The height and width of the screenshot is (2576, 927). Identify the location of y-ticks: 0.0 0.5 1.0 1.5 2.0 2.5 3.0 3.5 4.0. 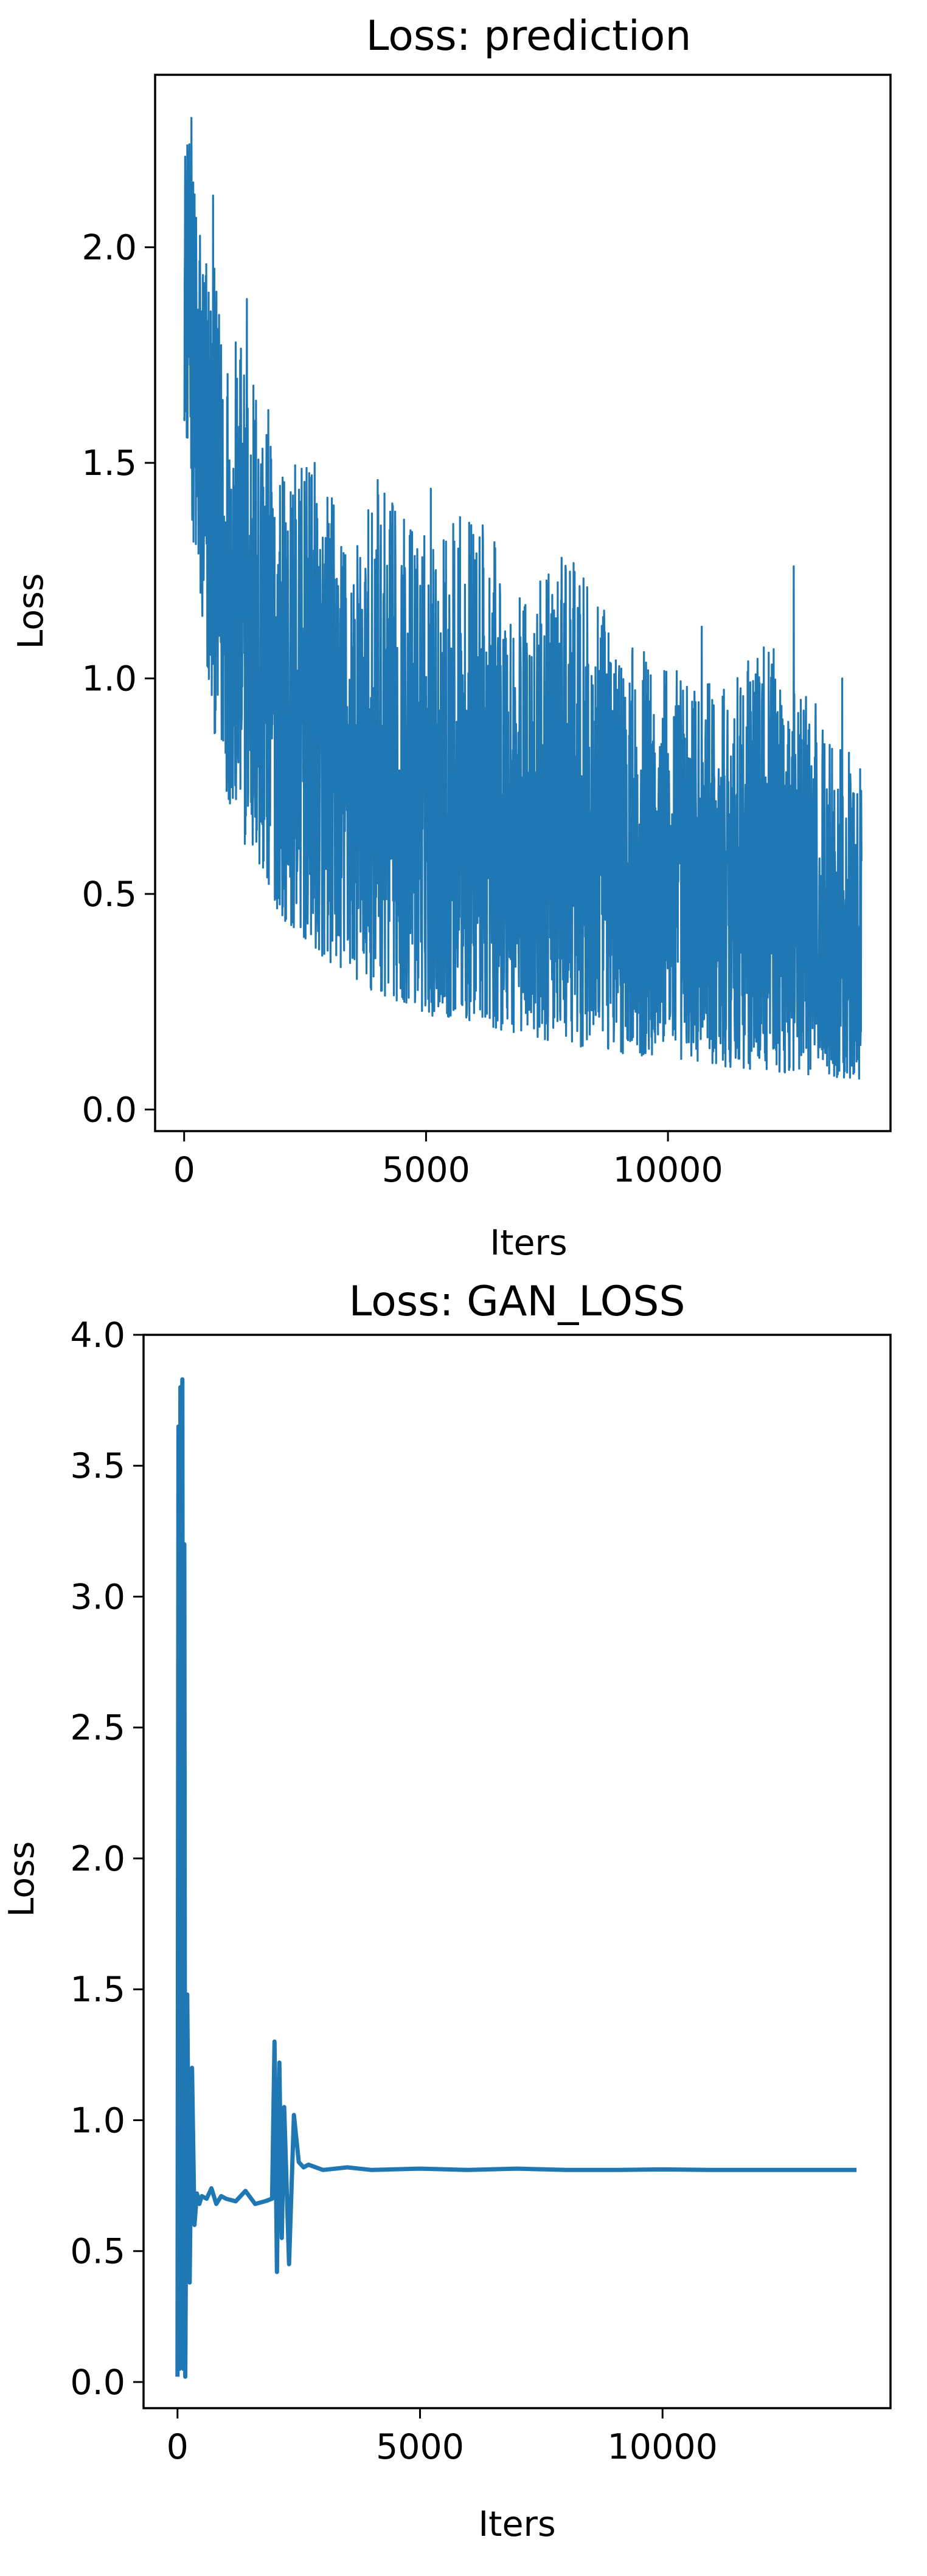
(107, 1859).